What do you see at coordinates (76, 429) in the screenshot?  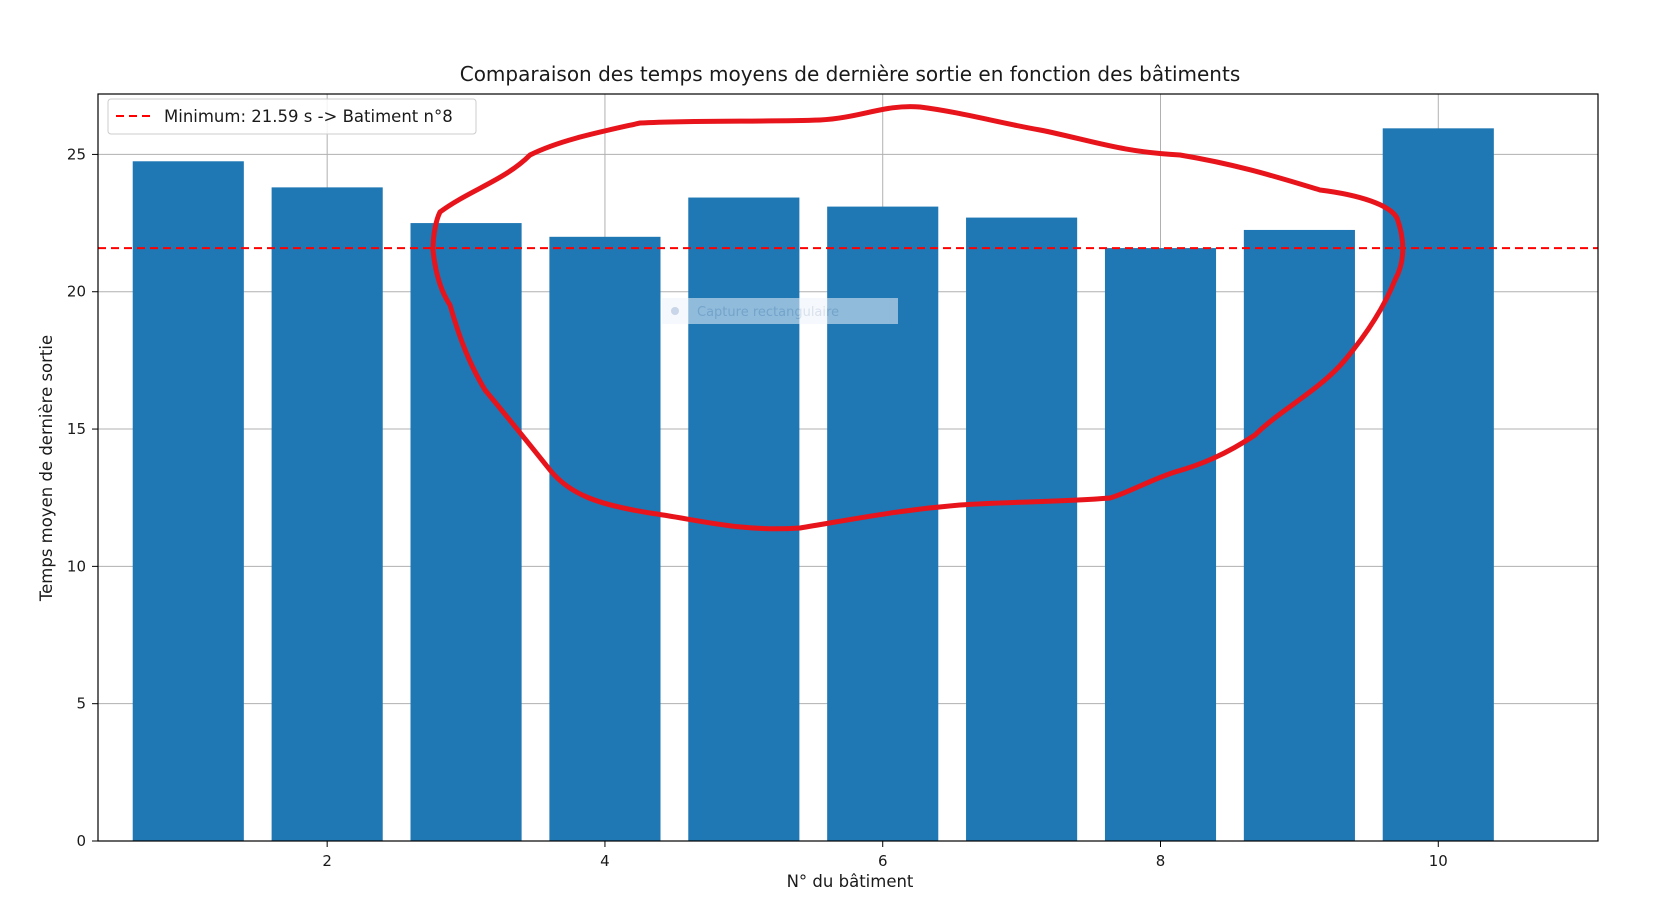 I see `y-tick-label-15: 15` at bounding box center [76, 429].